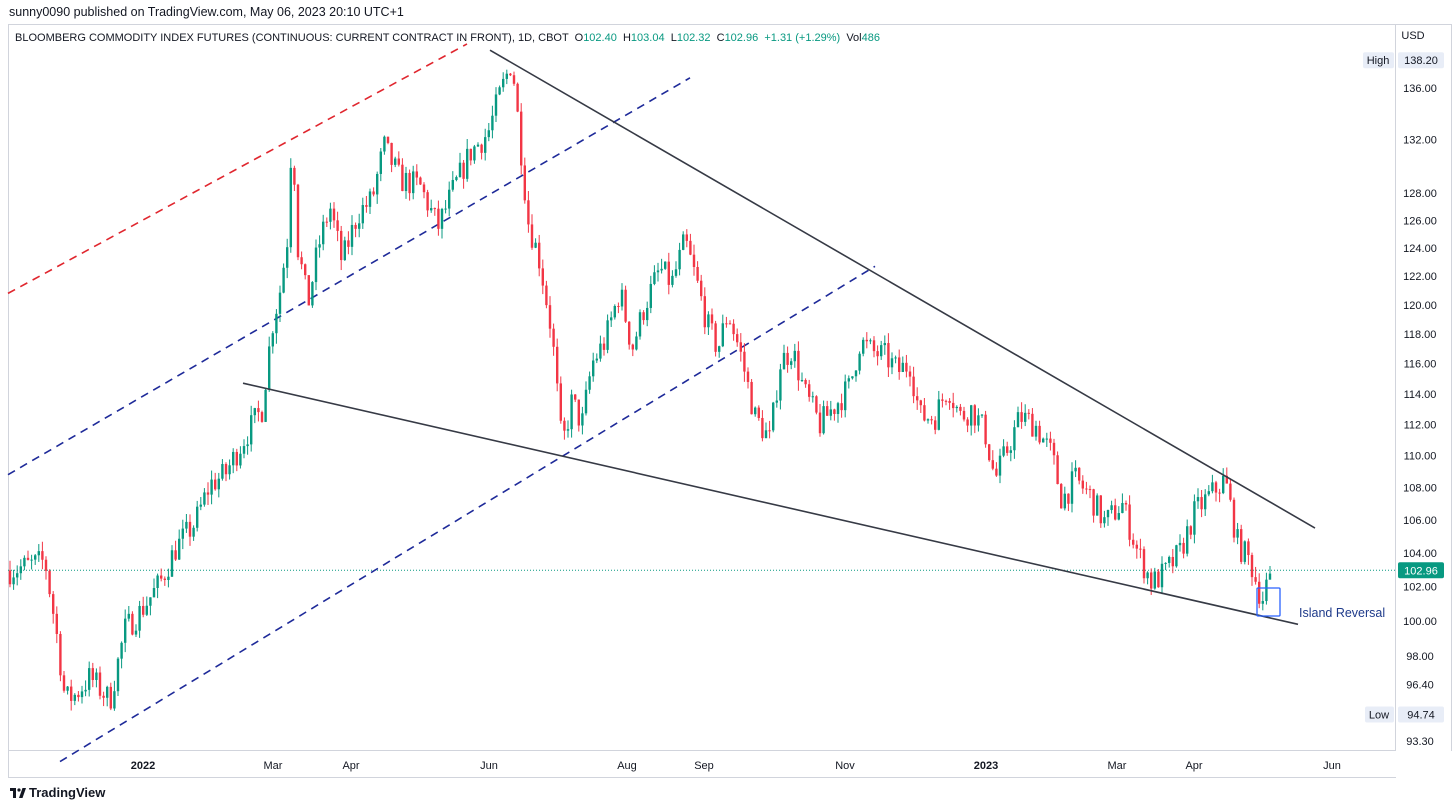  Describe the element at coordinates (1423, 387) in the screenshot. I see `price-axis-panel` at that location.